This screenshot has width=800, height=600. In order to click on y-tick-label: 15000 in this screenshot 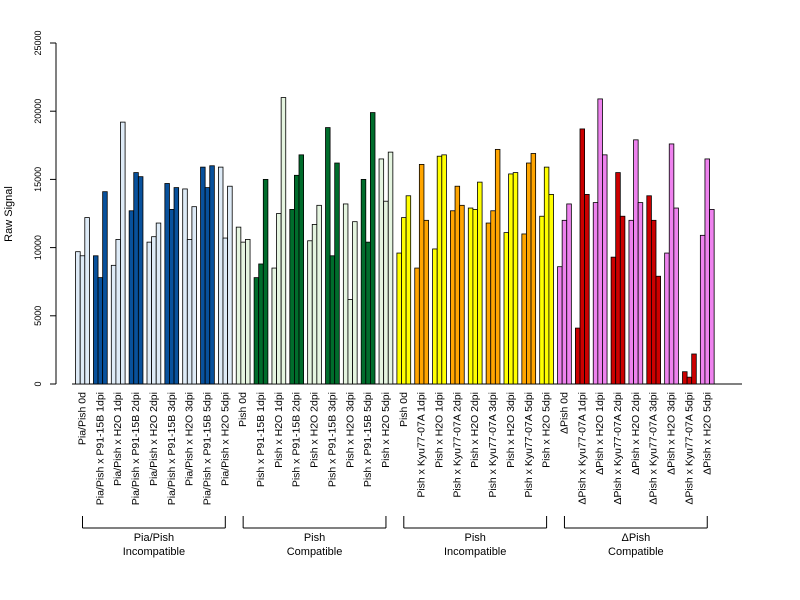, I will do `click(38, 179)`.